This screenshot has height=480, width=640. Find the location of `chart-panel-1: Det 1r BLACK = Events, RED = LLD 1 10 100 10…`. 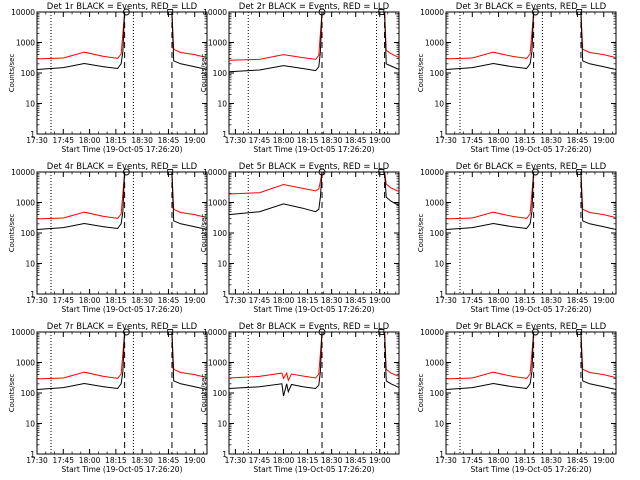

chart-panel-1: Det 1r BLACK = Events, RED = LLD 1 10 100 10… is located at coordinates (108, 78).